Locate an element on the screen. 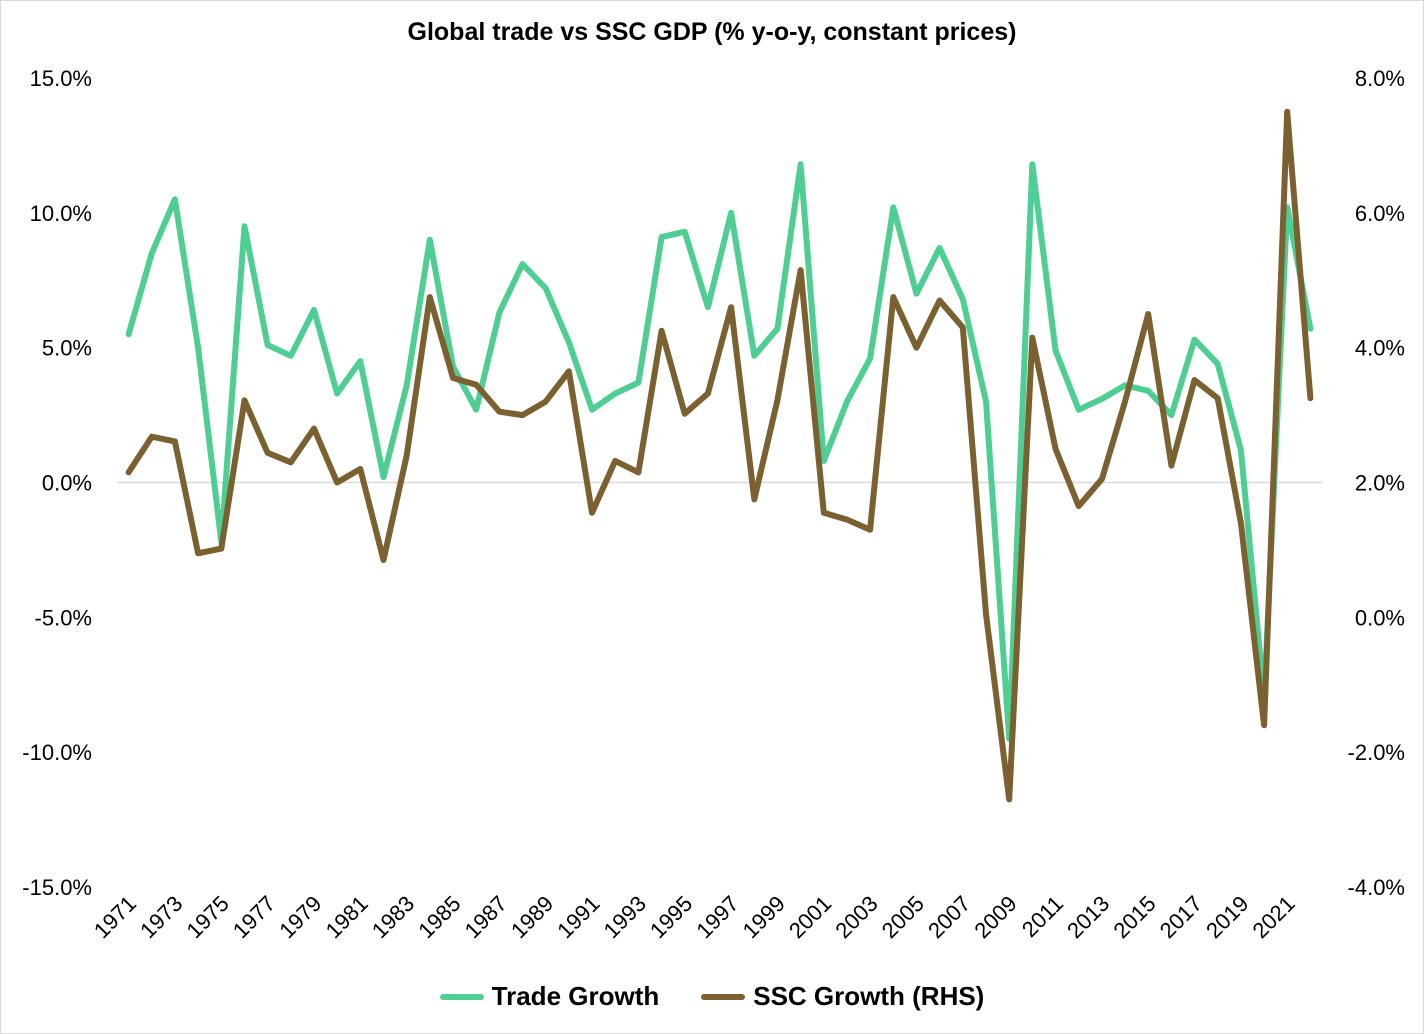 This screenshot has width=1424, height=1034. x-tick-label: 1977 is located at coordinates (254, 917).